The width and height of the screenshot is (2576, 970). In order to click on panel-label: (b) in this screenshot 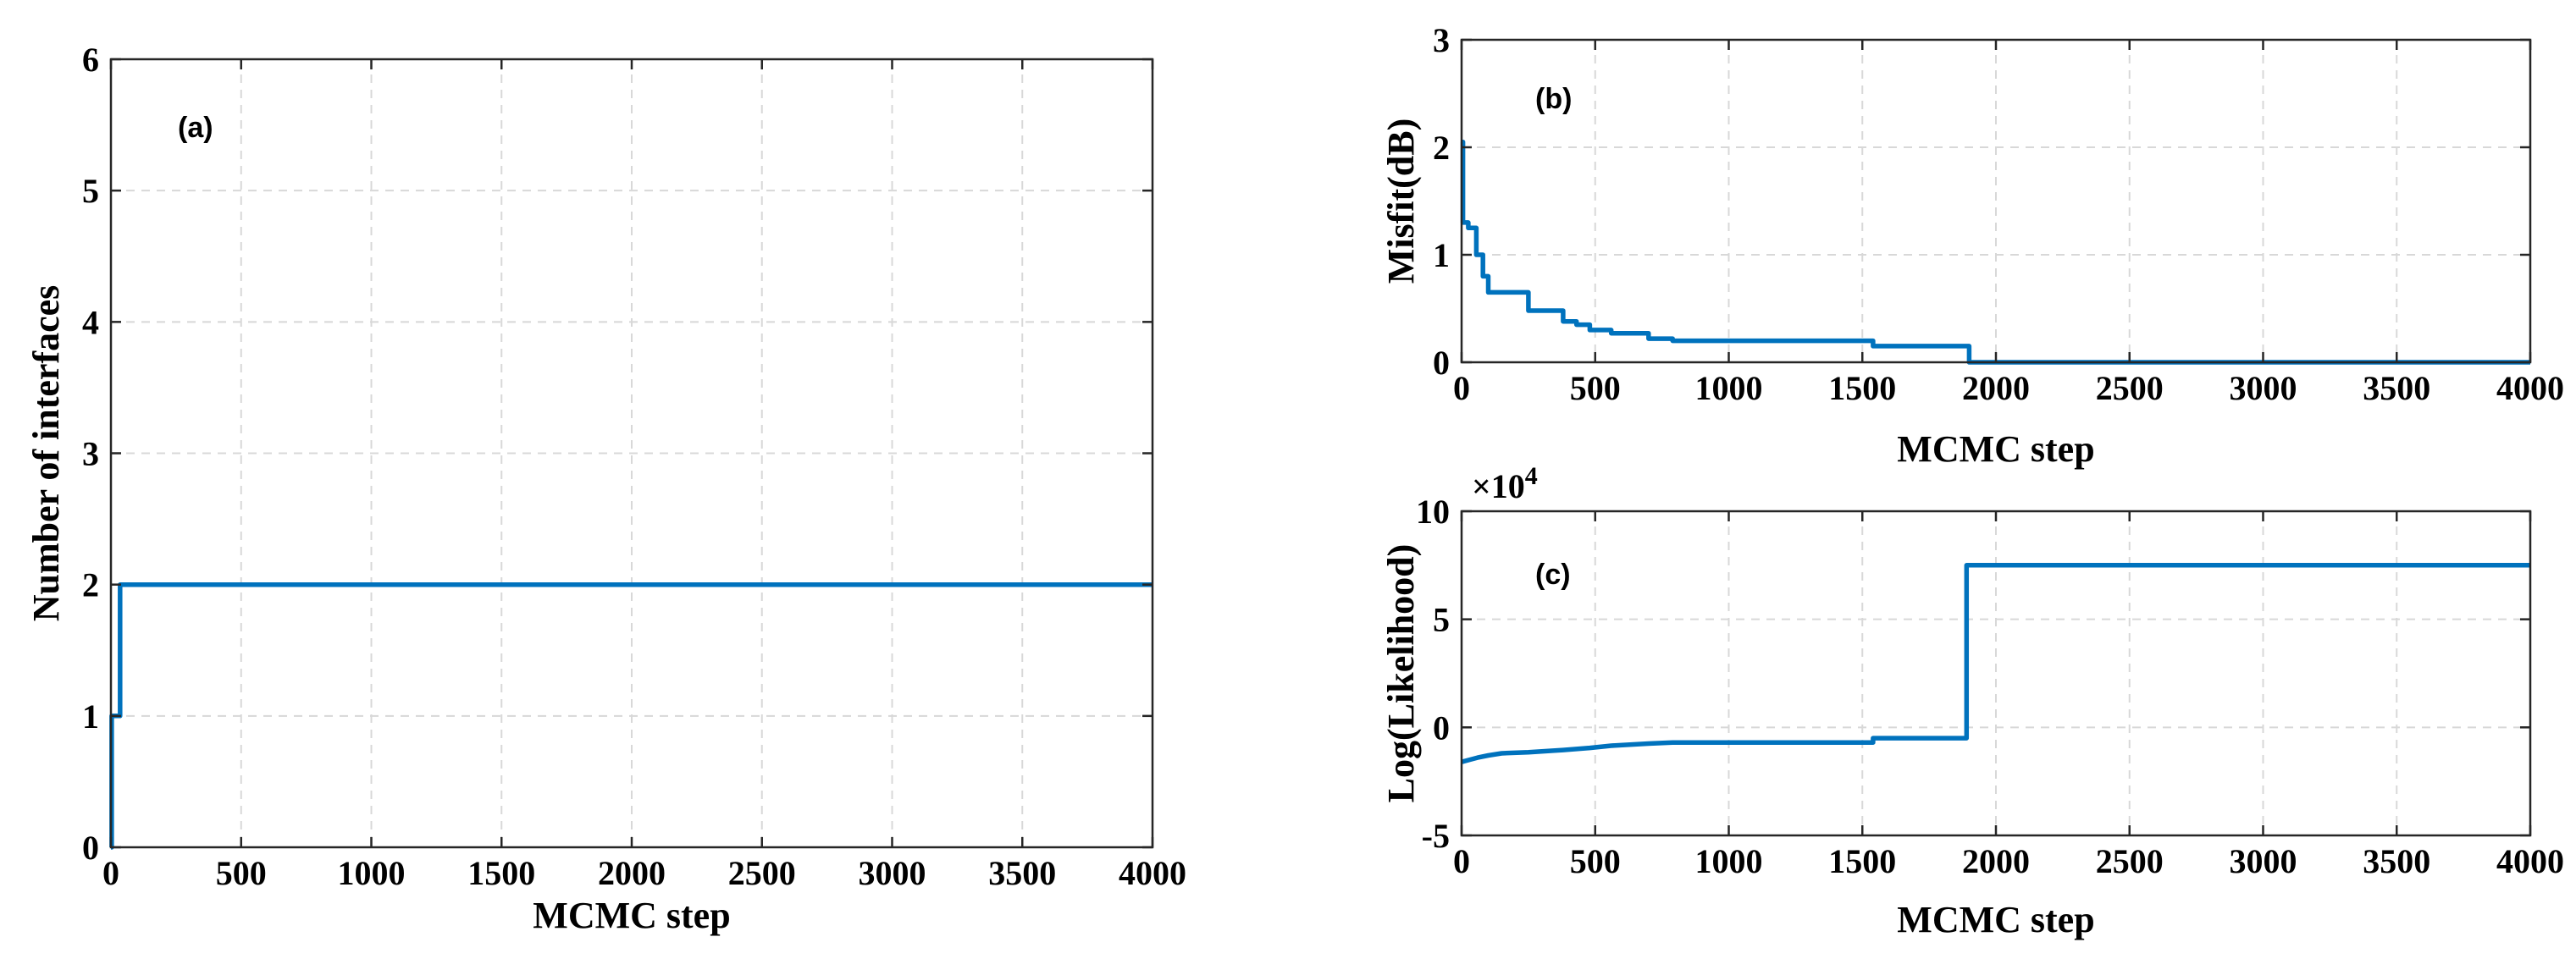, I will do `click(1553, 99)`.